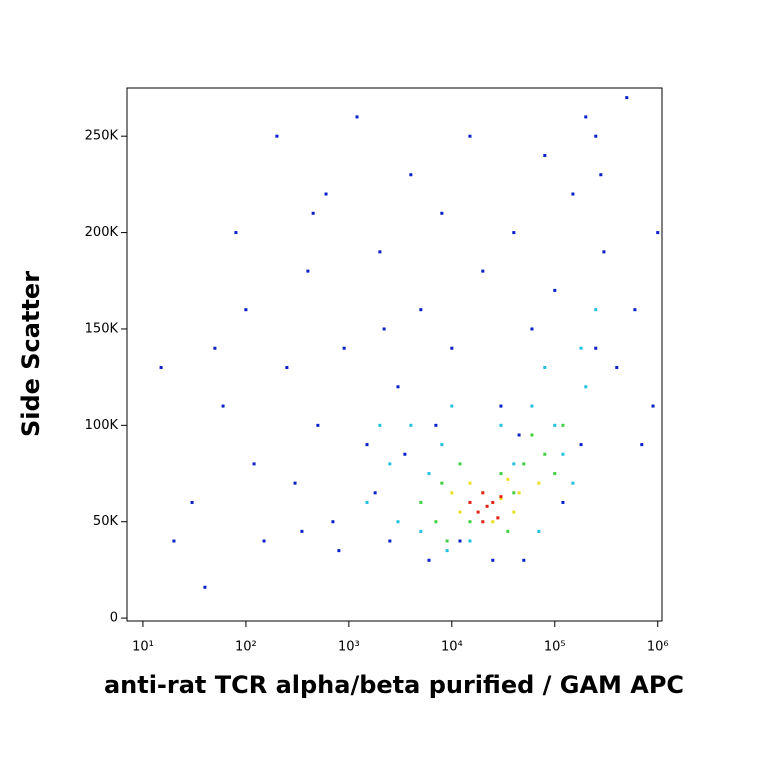 This screenshot has width=764, height=764. What do you see at coordinates (102, 425) in the screenshot?
I see `y-tick-label: 100K` at bounding box center [102, 425].